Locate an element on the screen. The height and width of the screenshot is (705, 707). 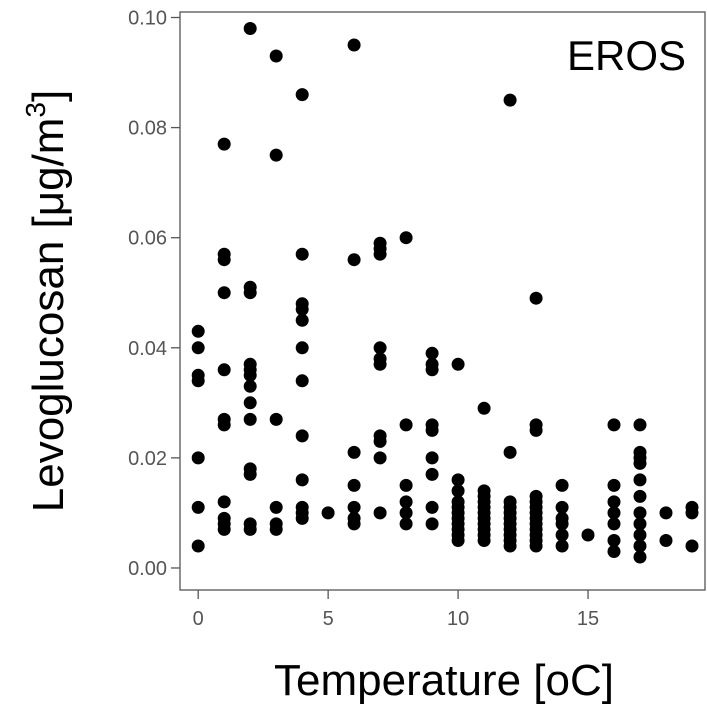
y-tick-label: 0.08 is located at coordinates (147, 129).